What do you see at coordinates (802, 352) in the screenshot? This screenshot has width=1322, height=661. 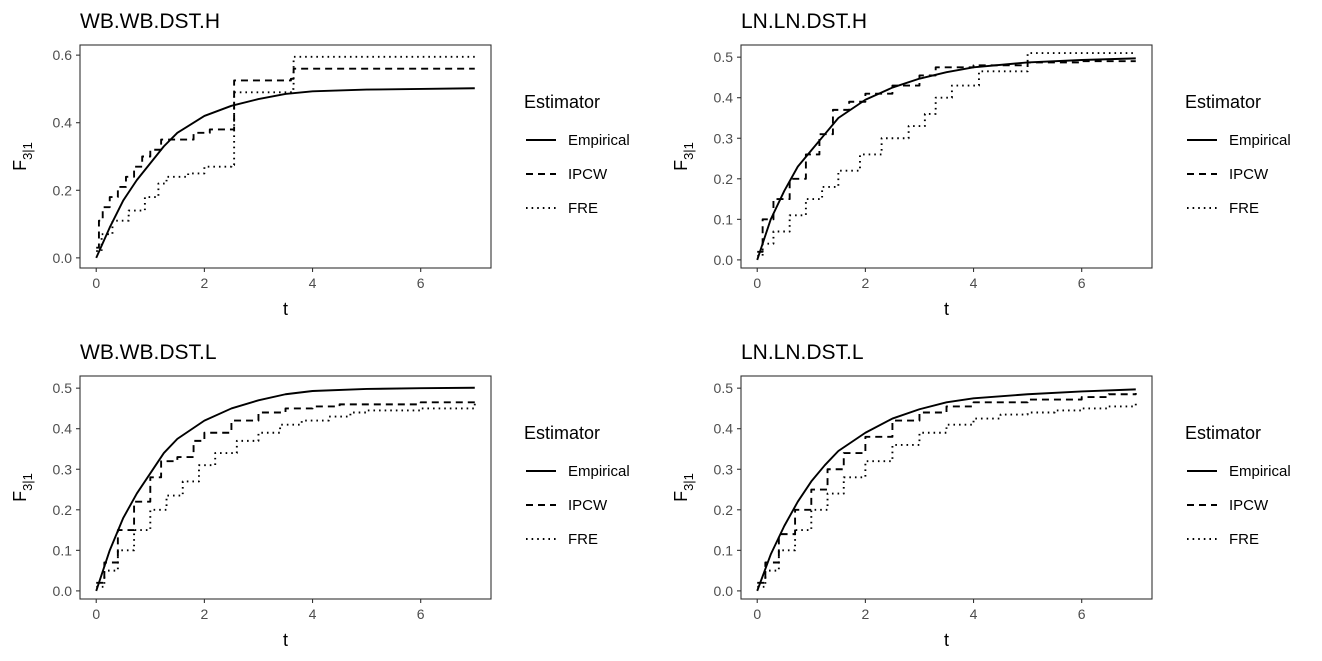 I see `panel-title: LN.LN.DST.L` at bounding box center [802, 352].